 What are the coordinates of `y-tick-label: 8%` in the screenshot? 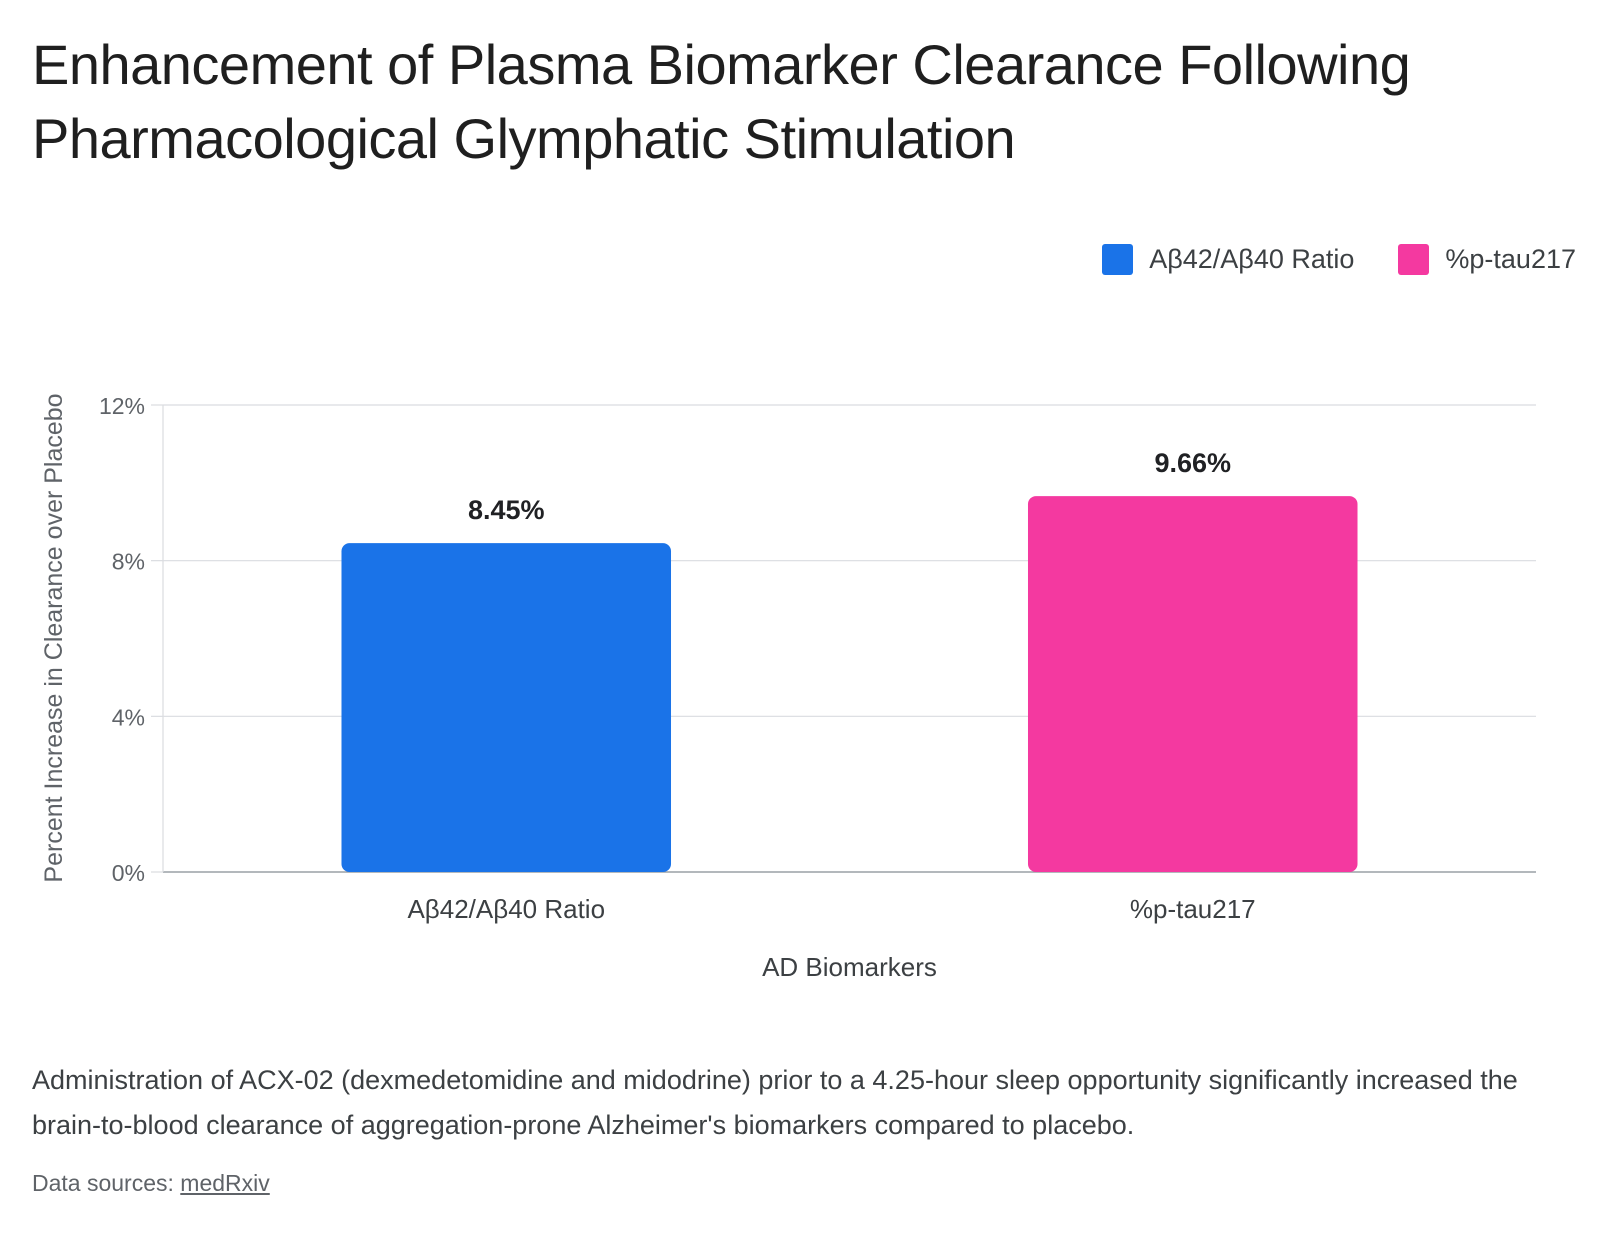 It's located at (128, 562).